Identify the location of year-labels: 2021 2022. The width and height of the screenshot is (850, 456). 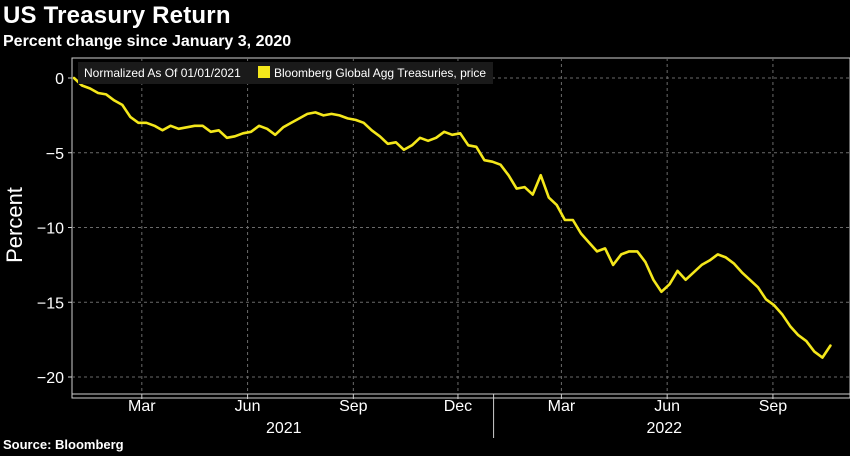
(474, 416).